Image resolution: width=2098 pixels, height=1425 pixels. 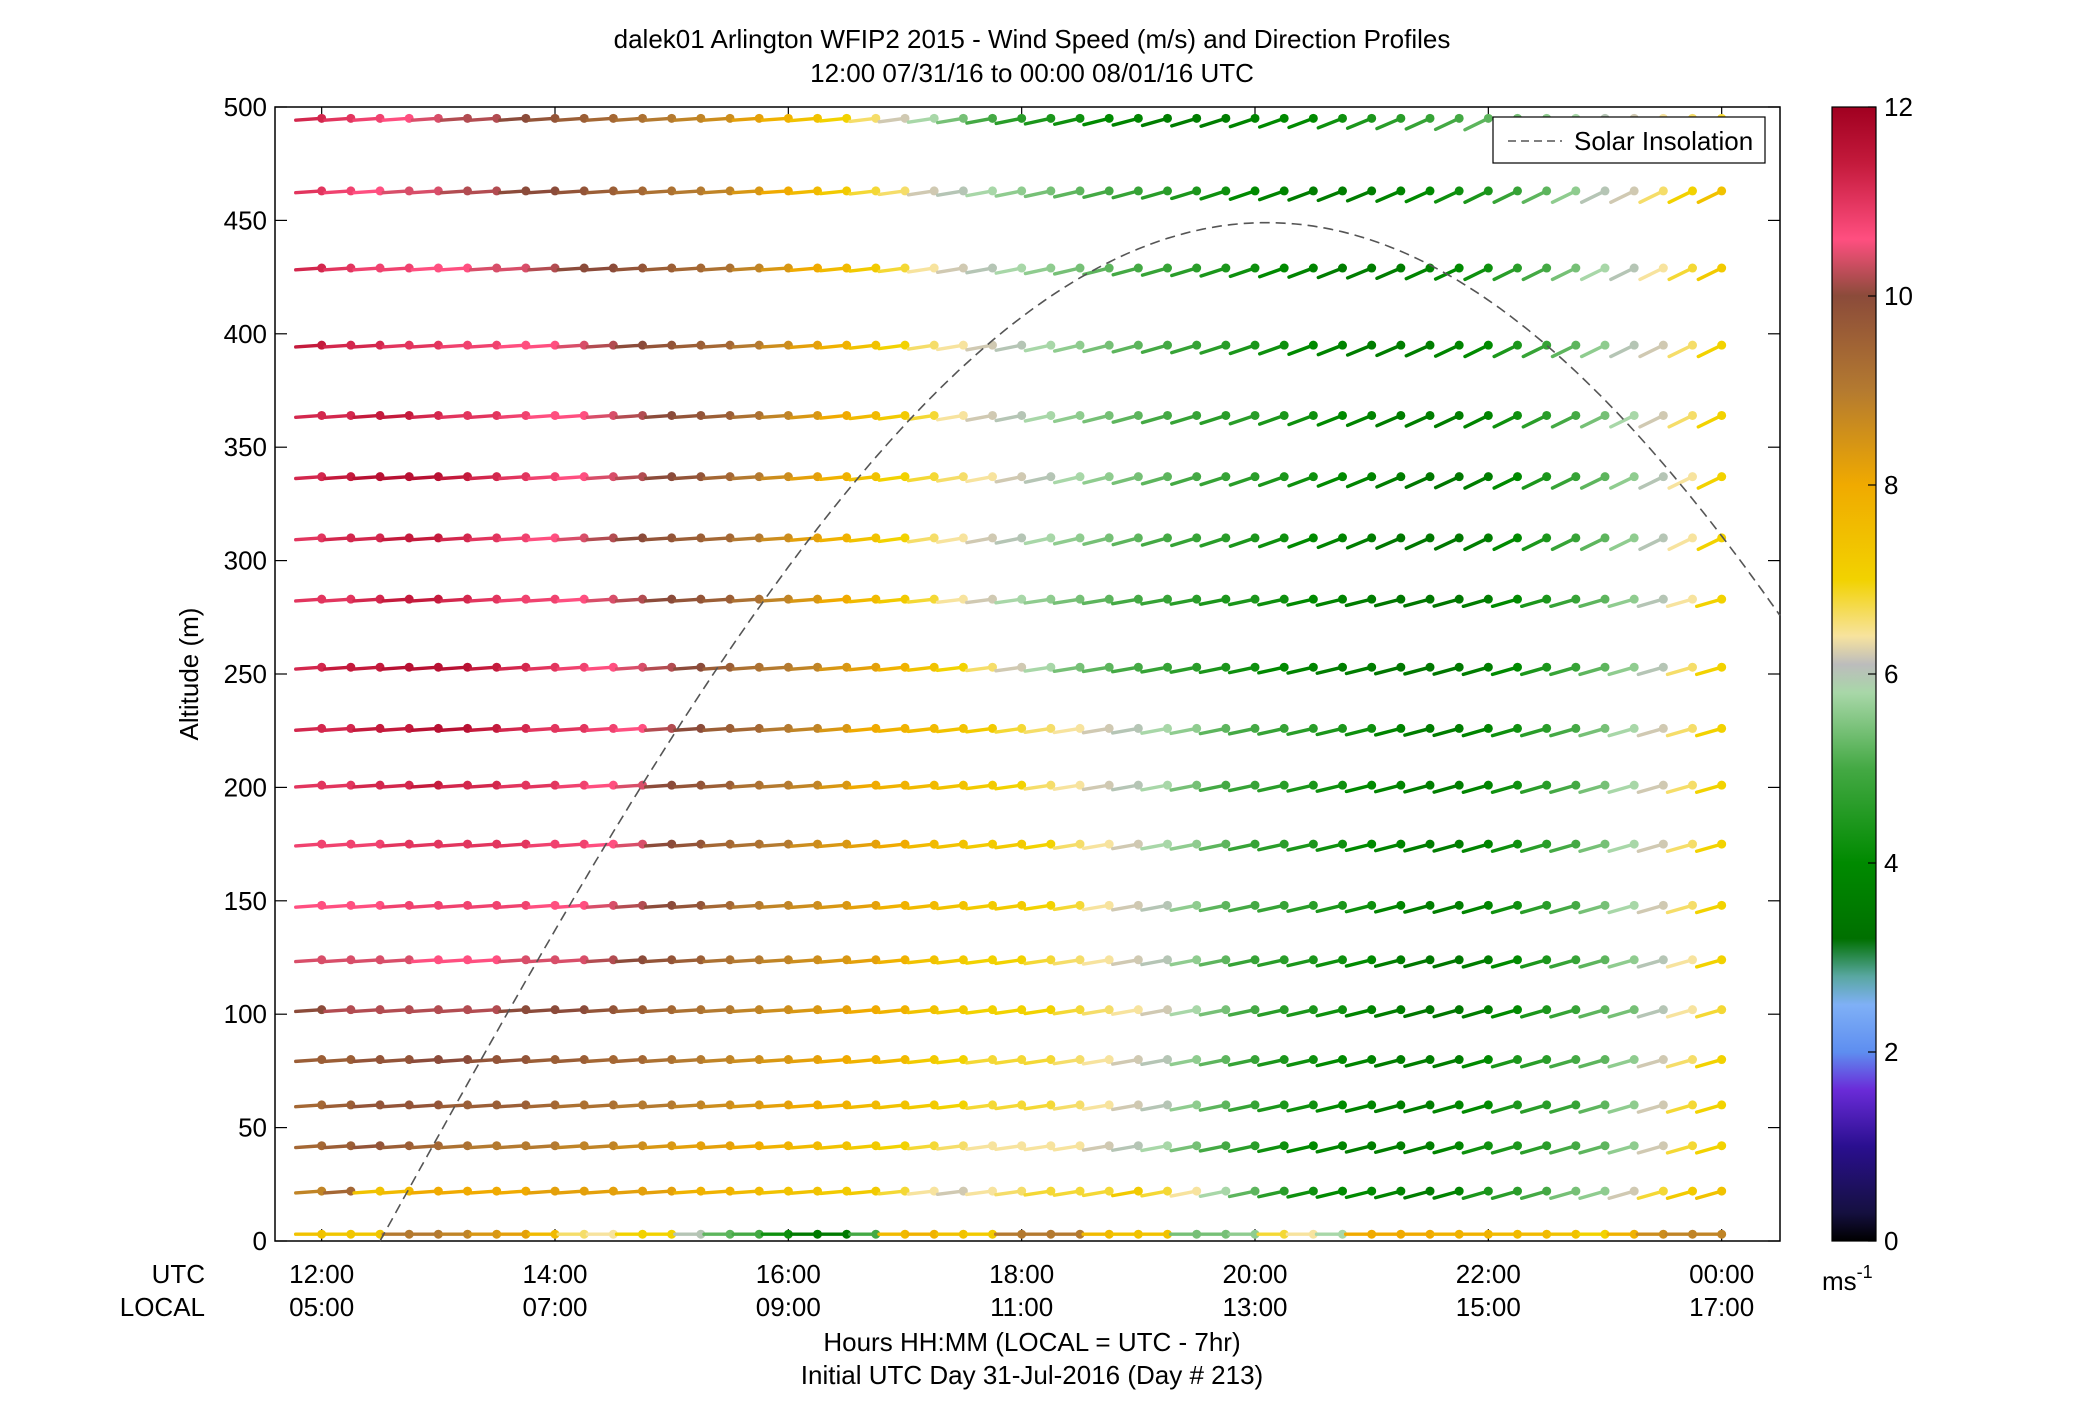 I want to click on local-row-label: LOCAL, so click(x=162, y=1307).